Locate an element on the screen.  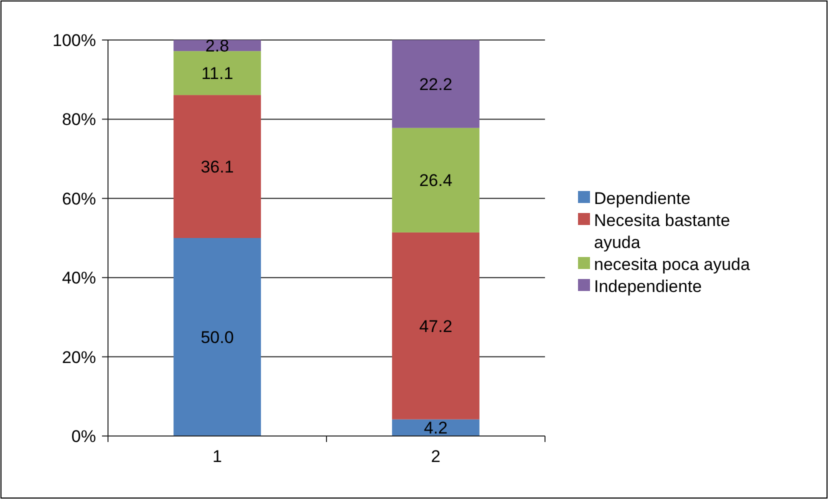
data-label: 11.1 is located at coordinates (217, 74).